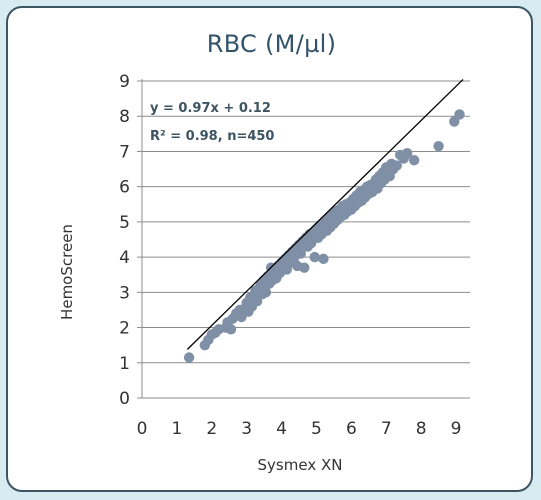 The height and width of the screenshot is (500, 541). What do you see at coordinates (421, 429) in the screenshot?
I see `x-tick-label-8: 8` at bounding box center [421, 429].